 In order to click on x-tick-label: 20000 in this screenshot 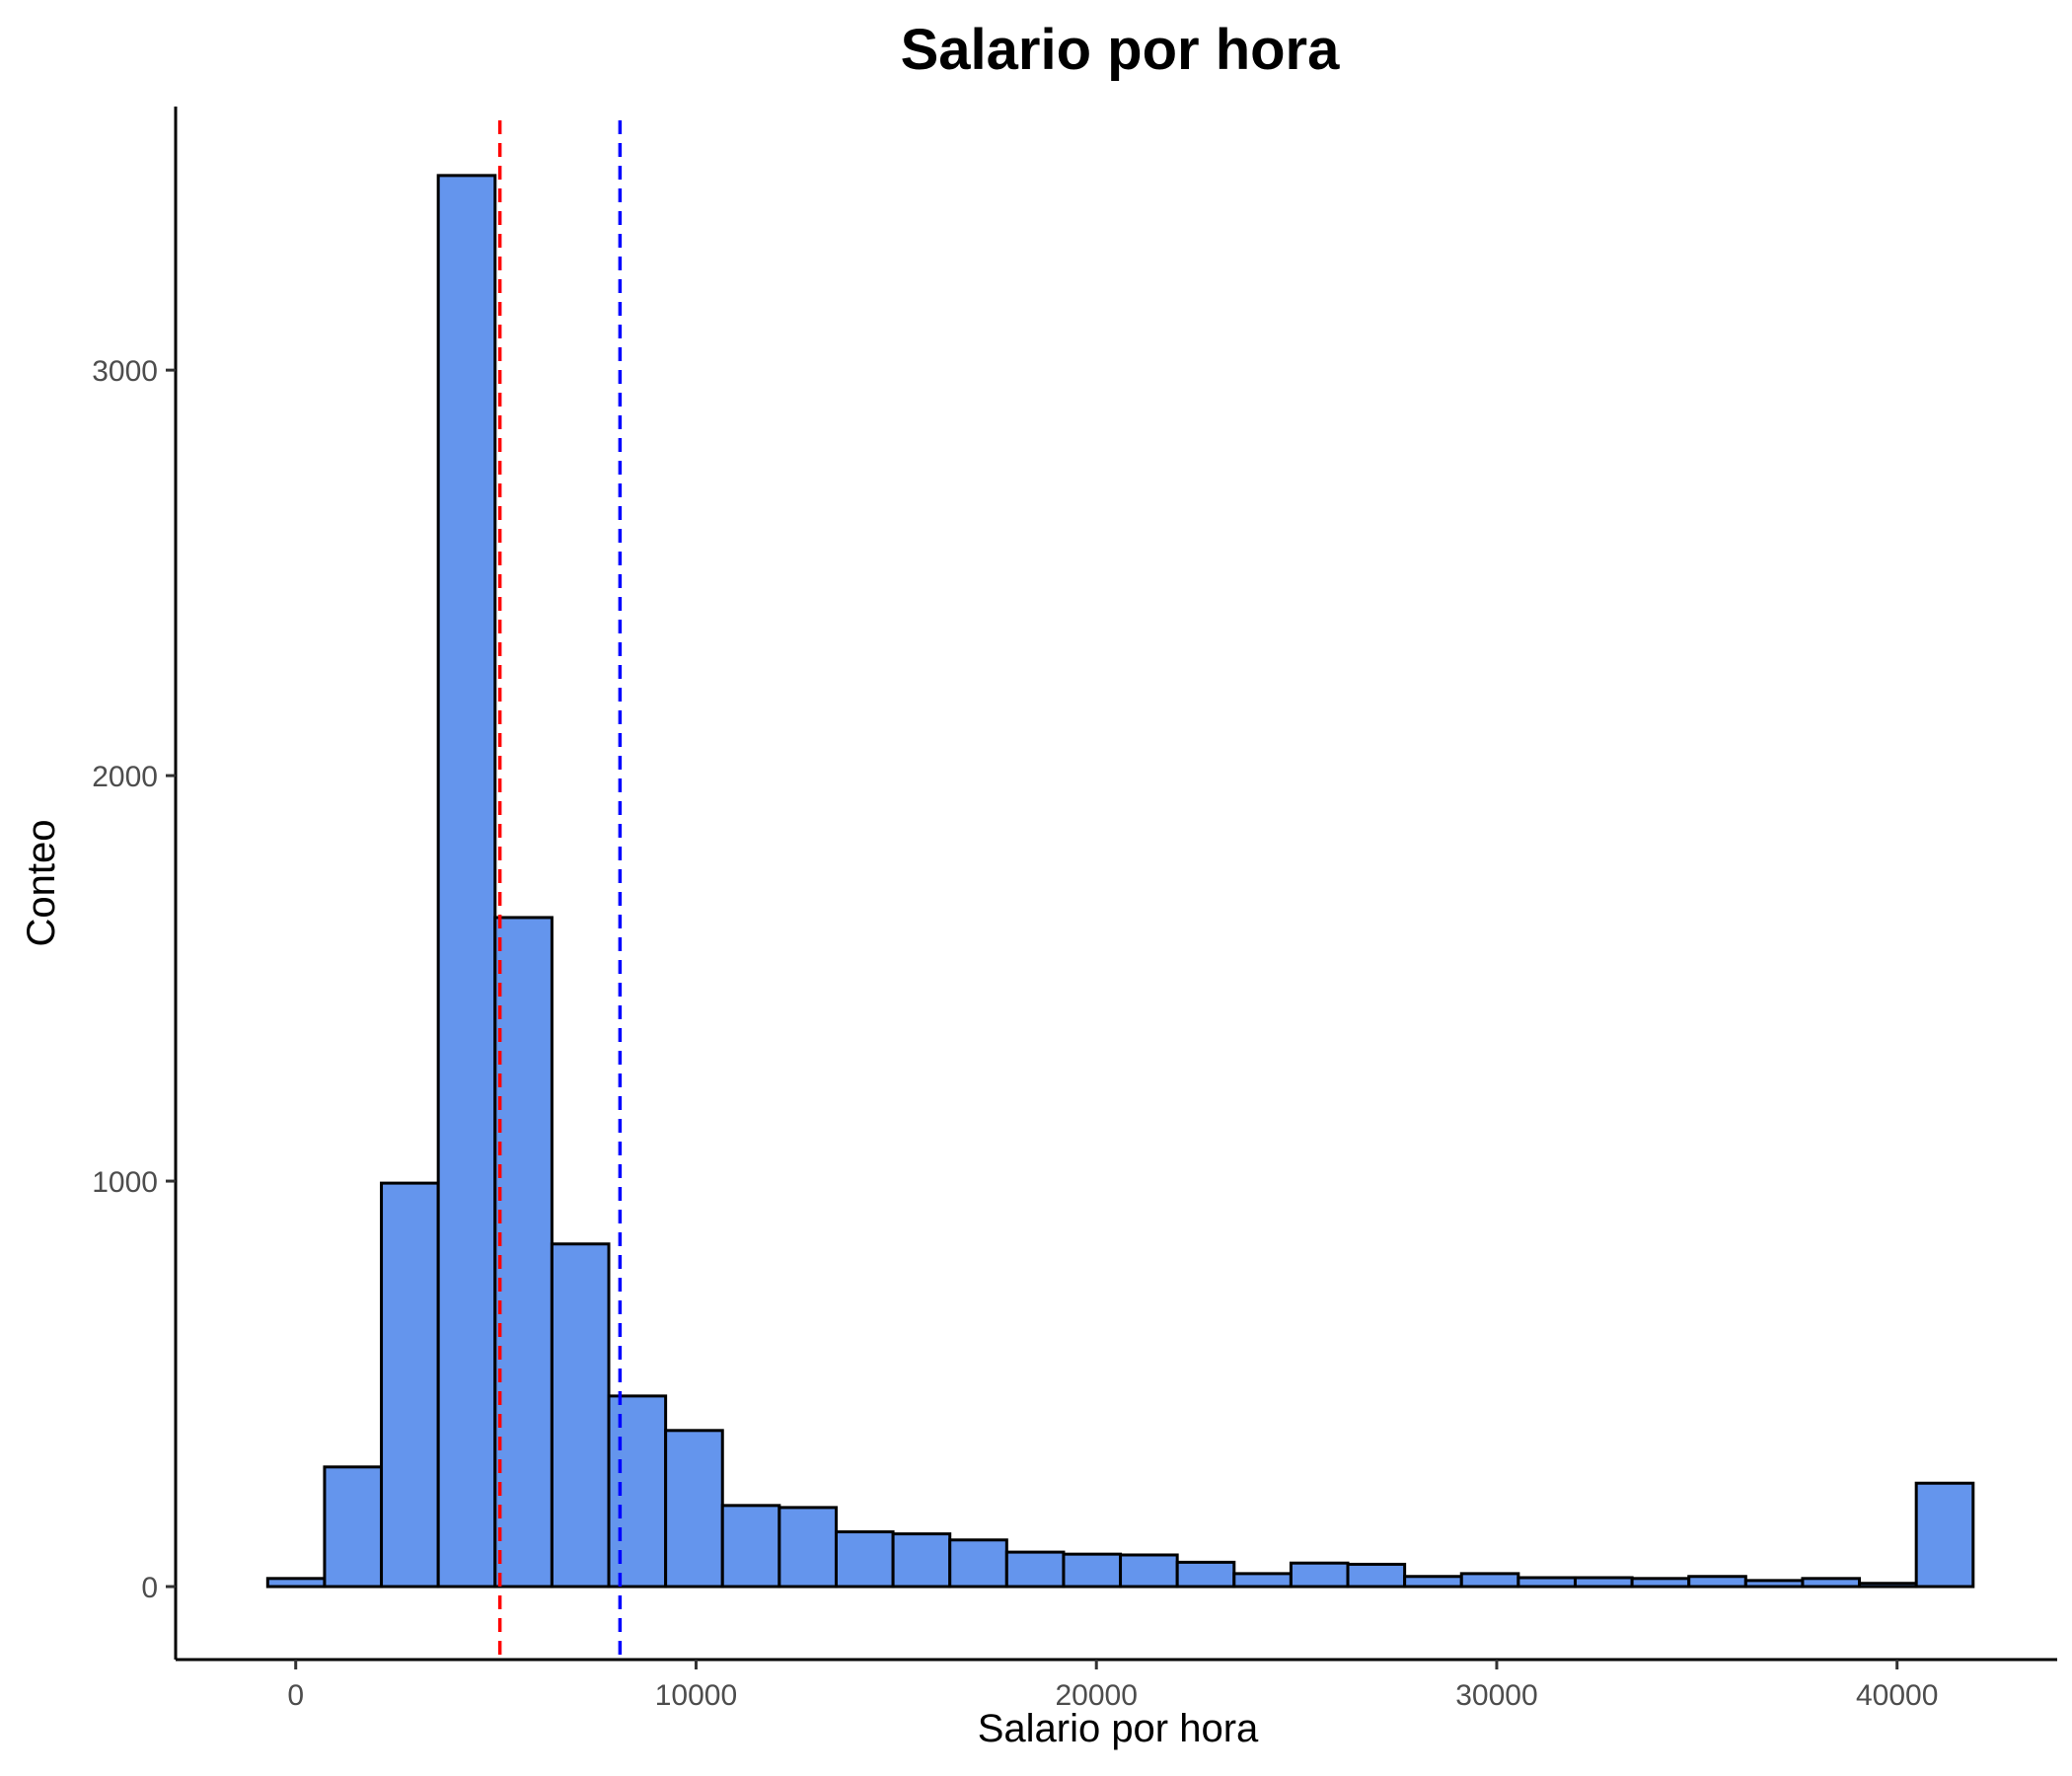, I will do `click(1096, 1696)`.